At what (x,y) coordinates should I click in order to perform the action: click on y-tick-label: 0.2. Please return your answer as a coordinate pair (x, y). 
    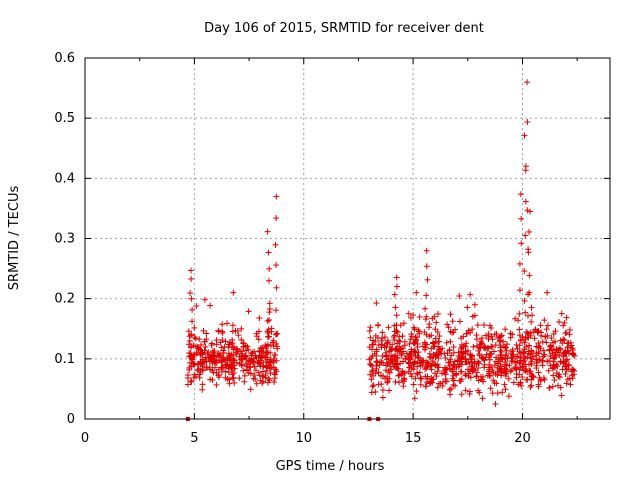
    Looking at the image, I should click on (64, 299).